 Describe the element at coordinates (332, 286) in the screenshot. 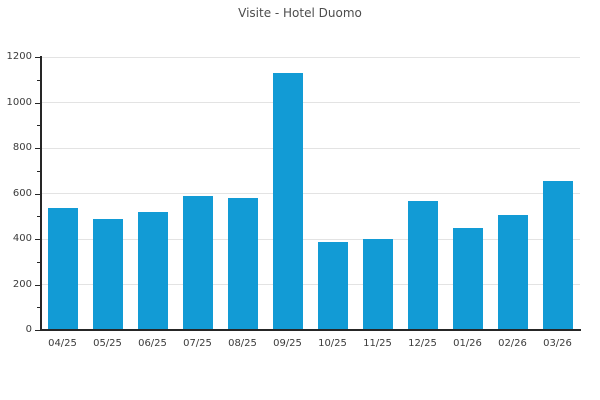

I see `bar-10/25` at that location.